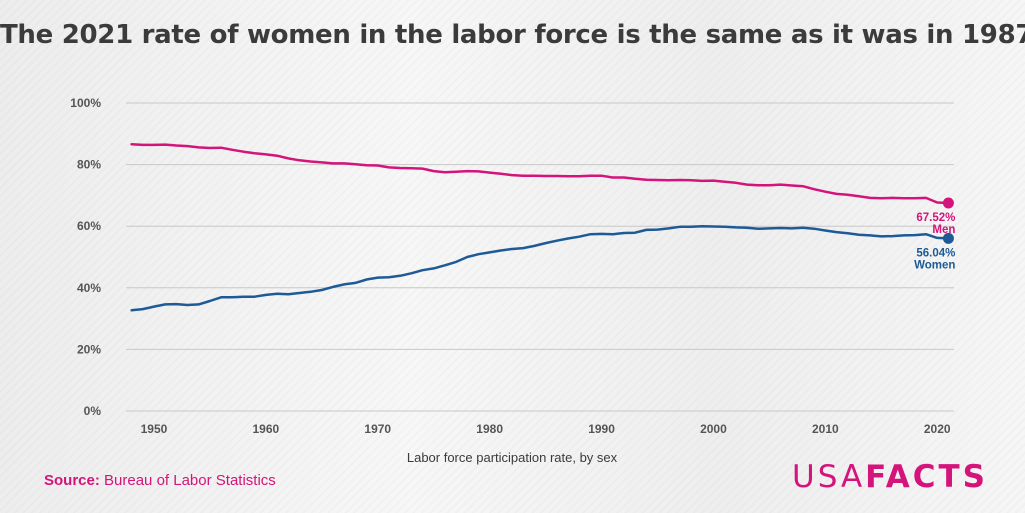  I want to click on source-note: Source: Bureau of Labor Statistics, so click(160, 480).